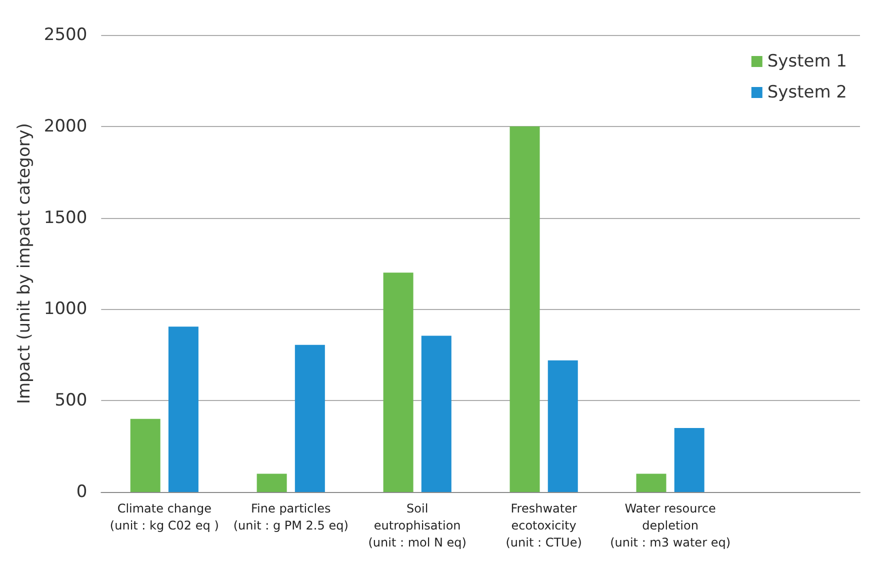 This screenshot has width=870, height=563. What do you see at coordinates (71, 400) in the screenshot?
I see `y-tick-label: 500` at bounding box center [71, 400].